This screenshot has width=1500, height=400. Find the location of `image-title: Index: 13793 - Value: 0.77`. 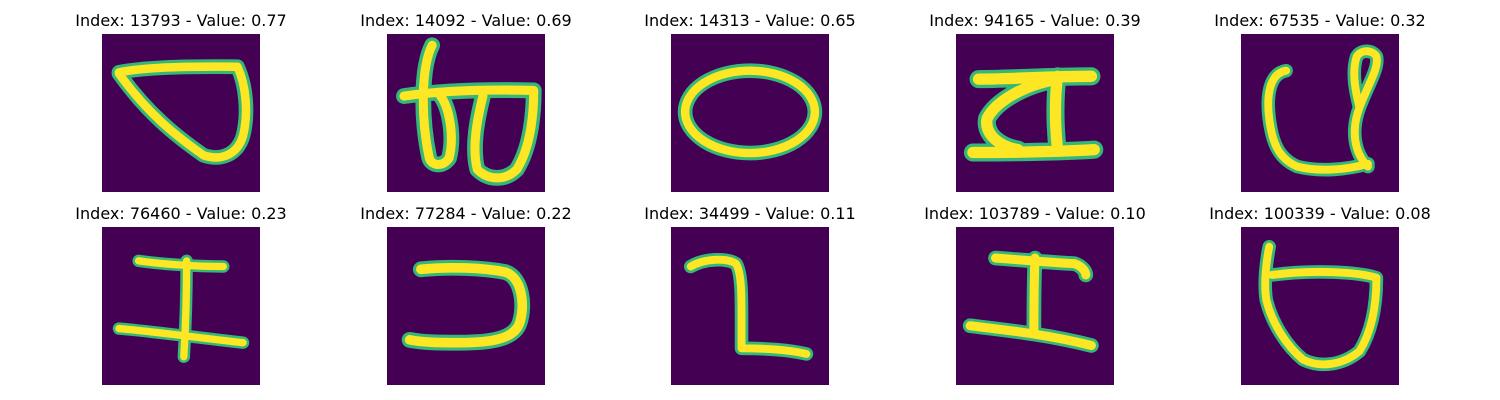

image-title: Index: 13793 - Value: 0.77 is located at coordinates (181, 20).